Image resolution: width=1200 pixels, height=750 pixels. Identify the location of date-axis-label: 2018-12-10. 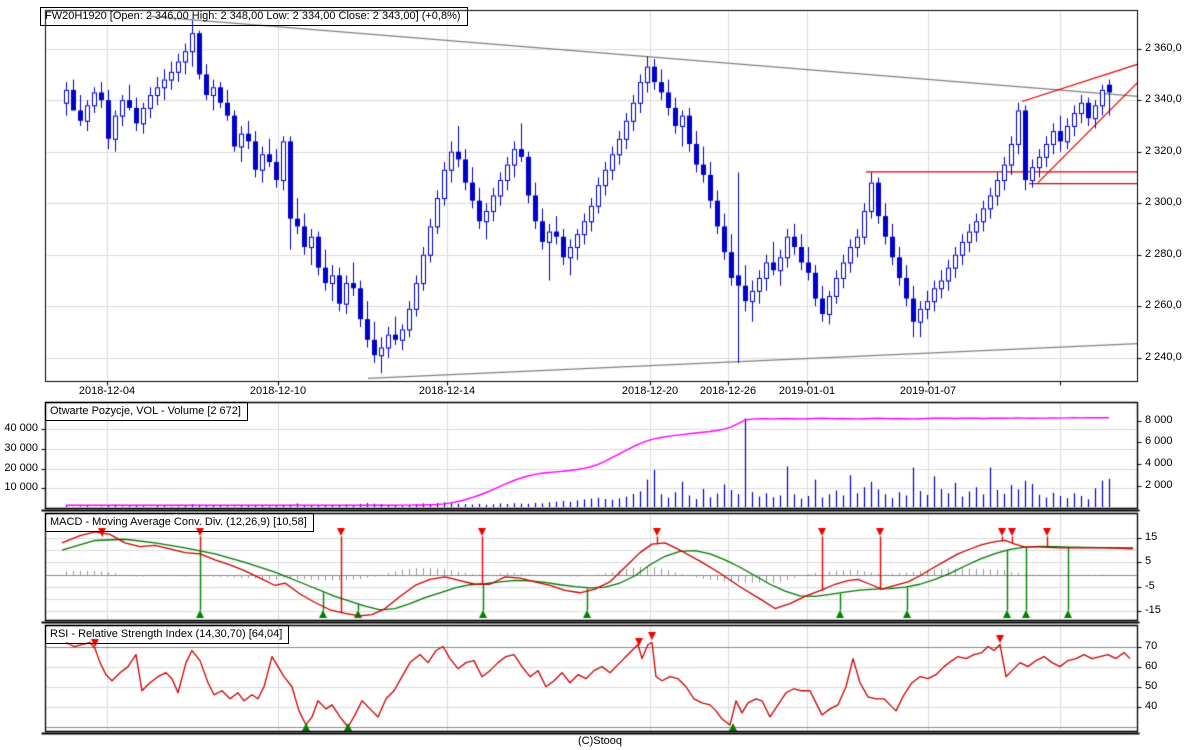
(278, 391).